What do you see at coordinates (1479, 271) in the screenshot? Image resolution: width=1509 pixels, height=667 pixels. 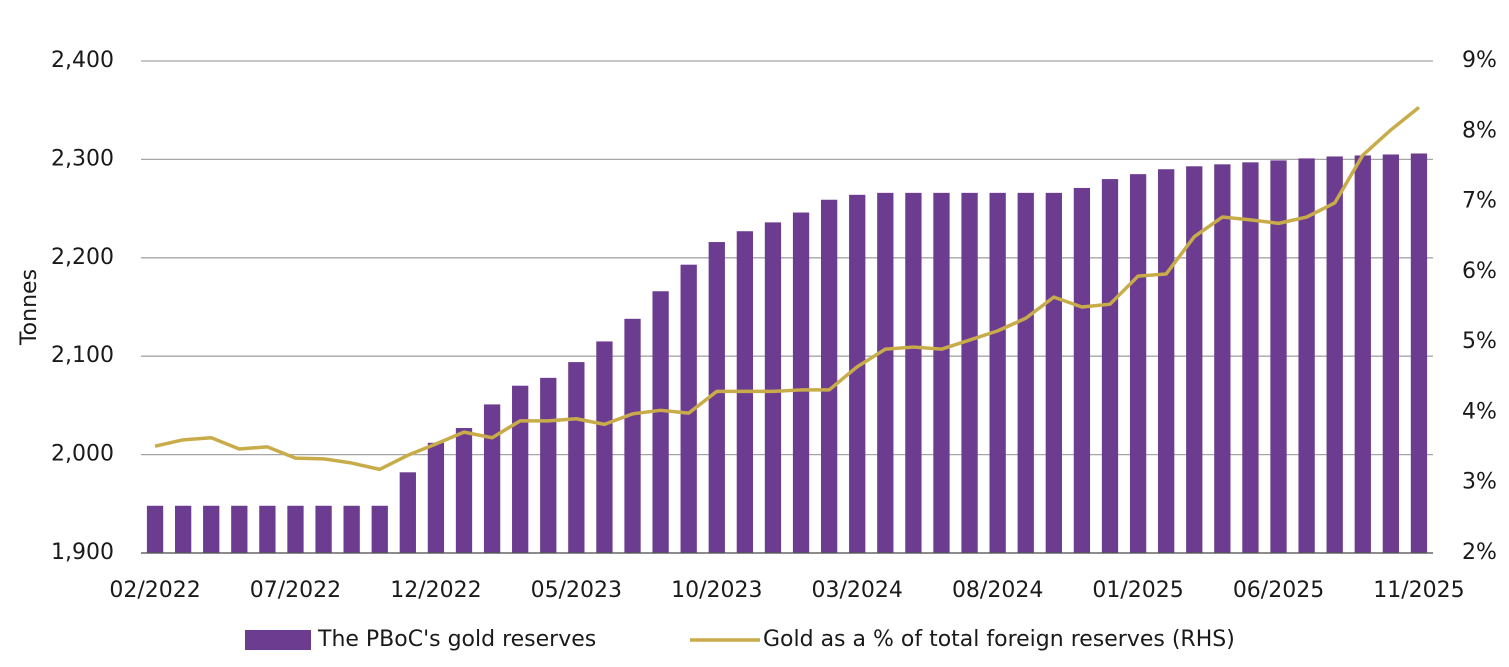 I see `y2-tick-label: 6%` at bounding box center [1479, 271].